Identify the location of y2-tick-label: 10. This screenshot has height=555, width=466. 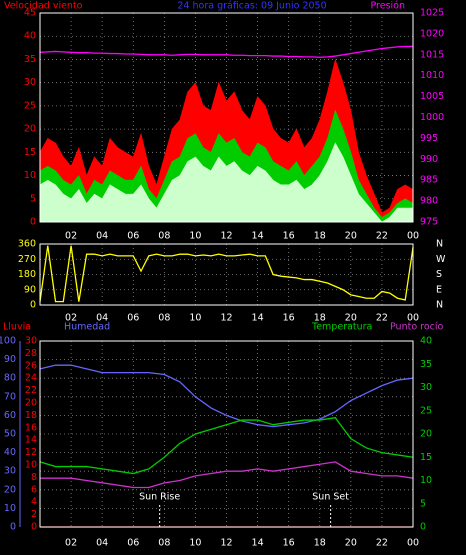
(426, 480).